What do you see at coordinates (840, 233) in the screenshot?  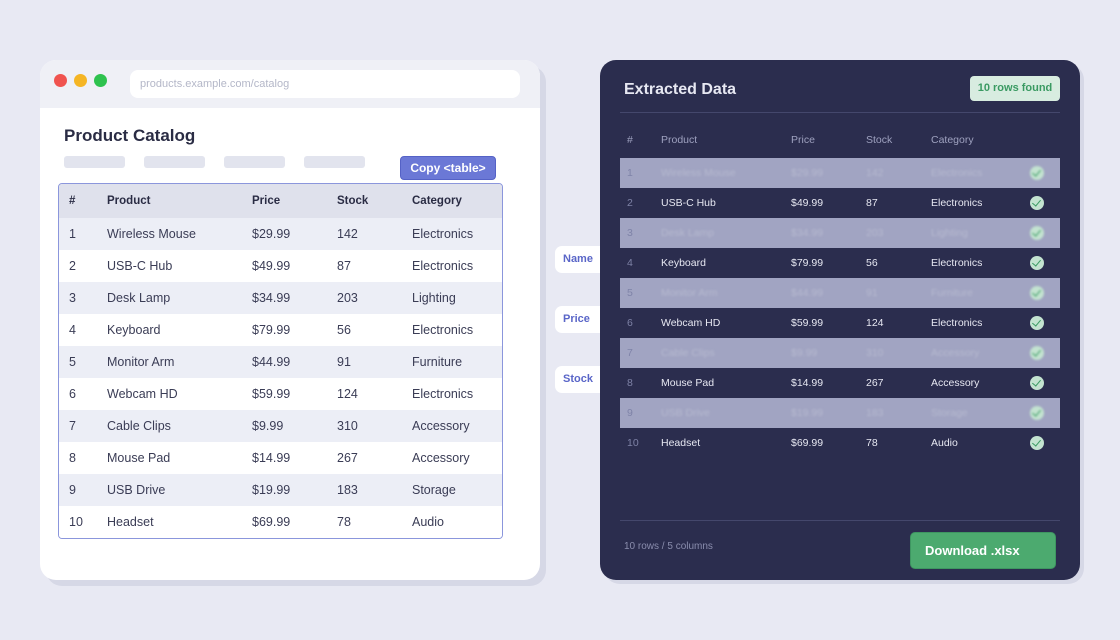 I see `output-row: 3 Desk Lamp $34.99 203 Lighting` at bounding box center [840, 233].